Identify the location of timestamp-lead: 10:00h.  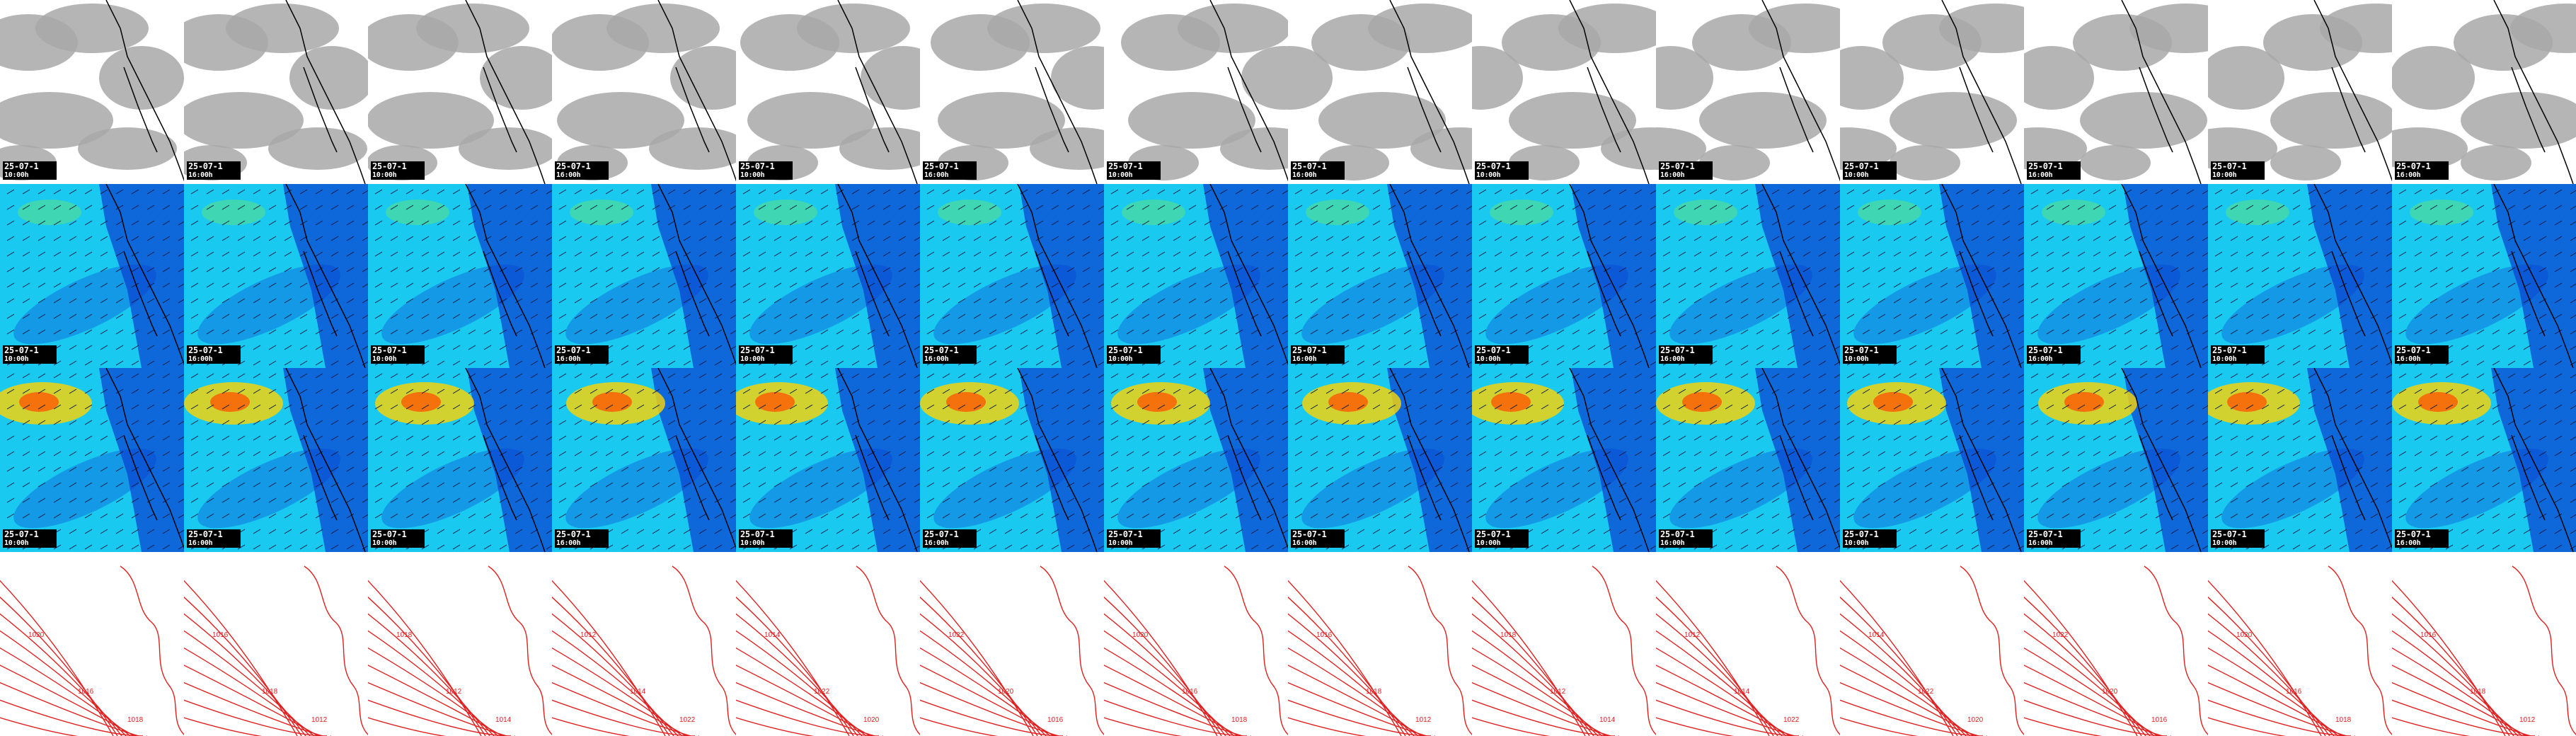
(2224, 543).